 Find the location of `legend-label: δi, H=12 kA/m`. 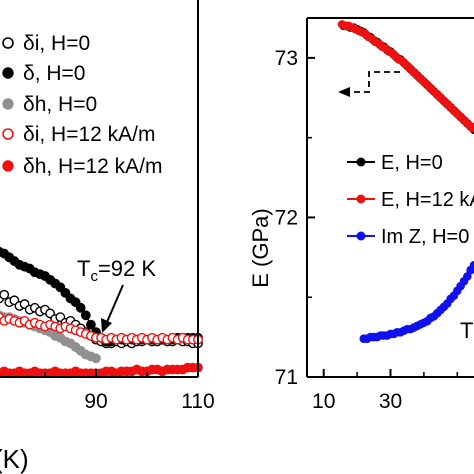

legend-label: δi, H=12 kA/m is located at coordinates (89, 134).